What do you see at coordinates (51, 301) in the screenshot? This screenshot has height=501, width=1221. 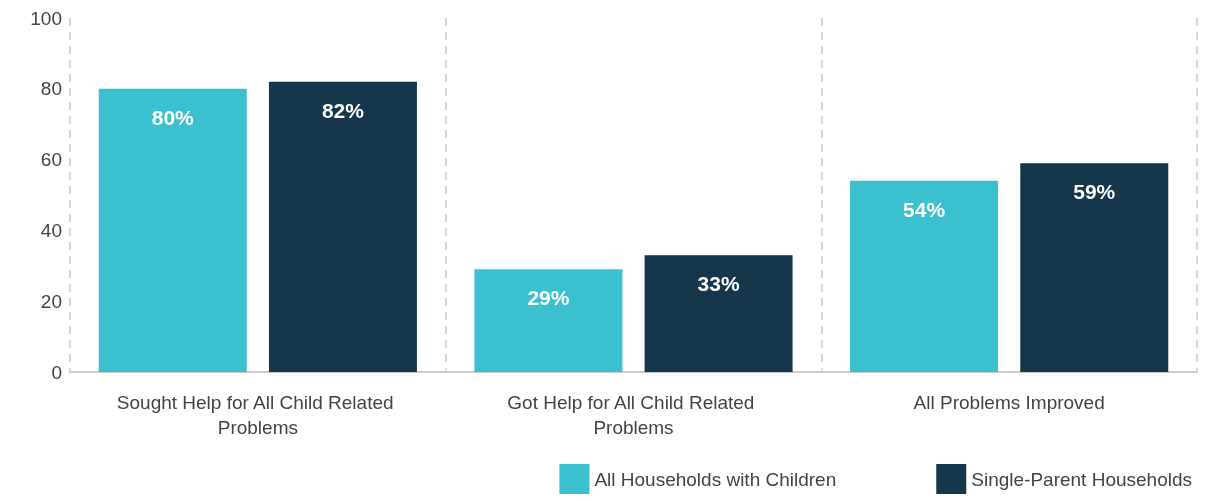 I see `y-tick-label: 20` at bounding box center [51, 301].